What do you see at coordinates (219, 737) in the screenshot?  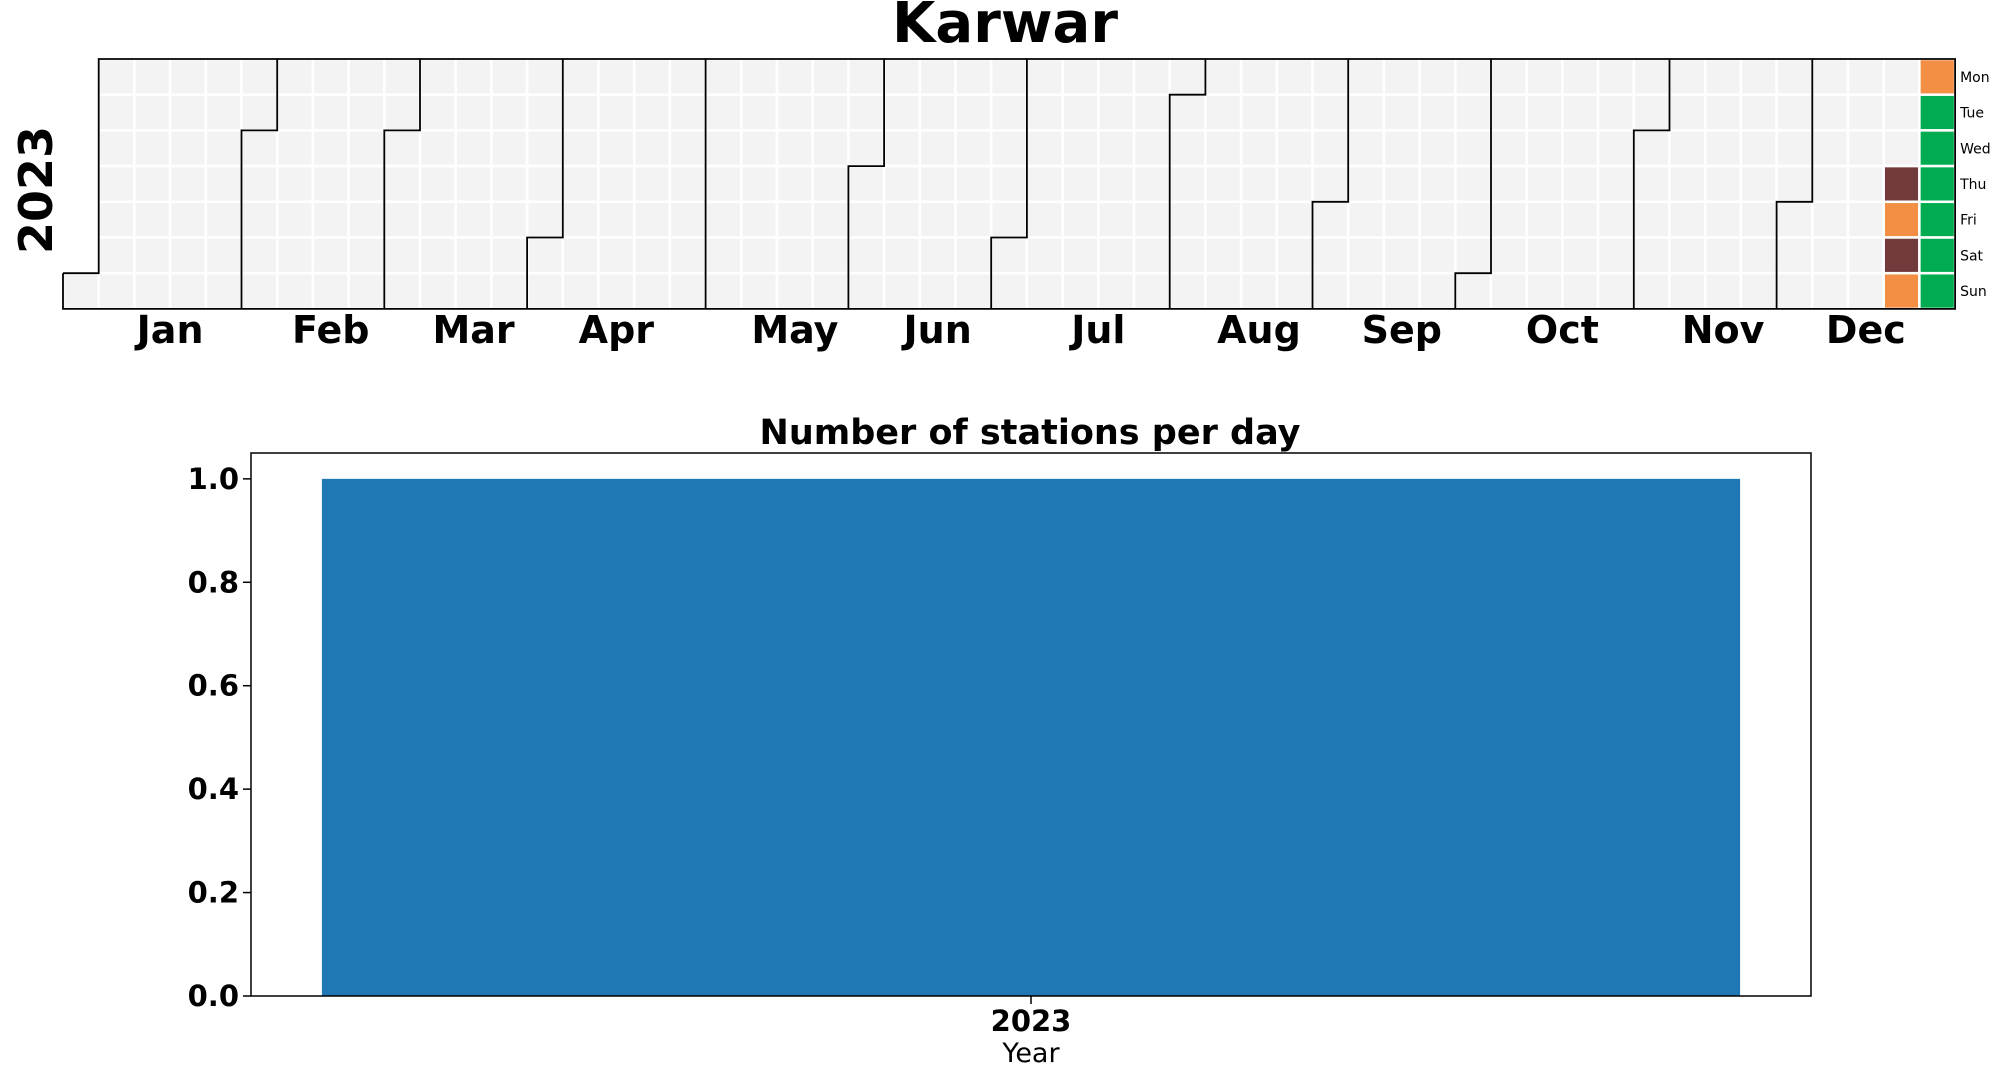 I see `y-axis: 0.0 0.2 0.4 0.6 0.8 1.0` at bounding box center [219, 737].